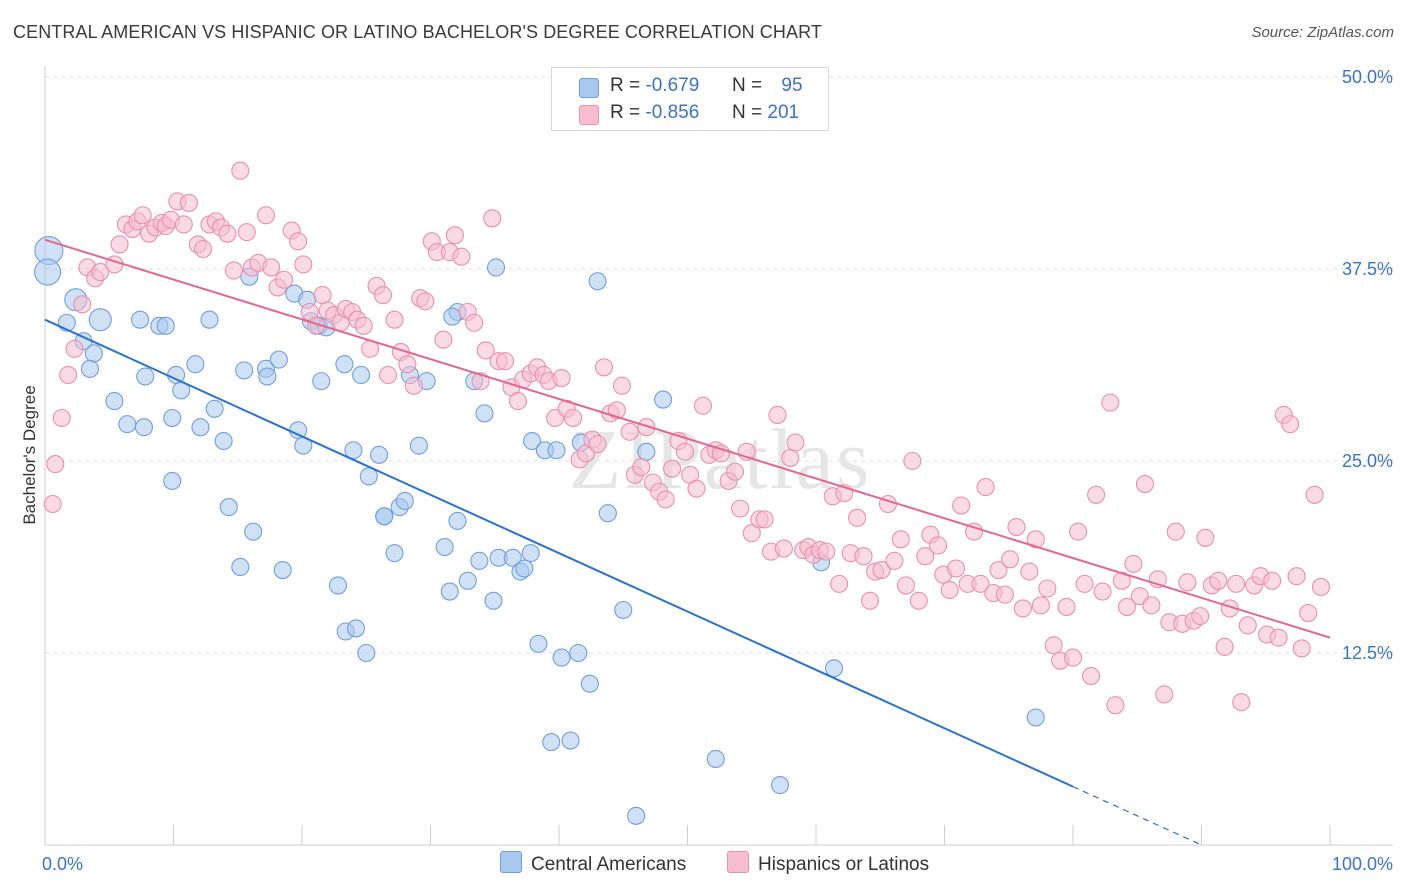 The height and width of the screenshot is (892, 1406). What do you see at coordinates (844, 864) in the screenshot?
I see `bottom-legend-label: Hispanics or Latinos` at bounding box center [844, 864].